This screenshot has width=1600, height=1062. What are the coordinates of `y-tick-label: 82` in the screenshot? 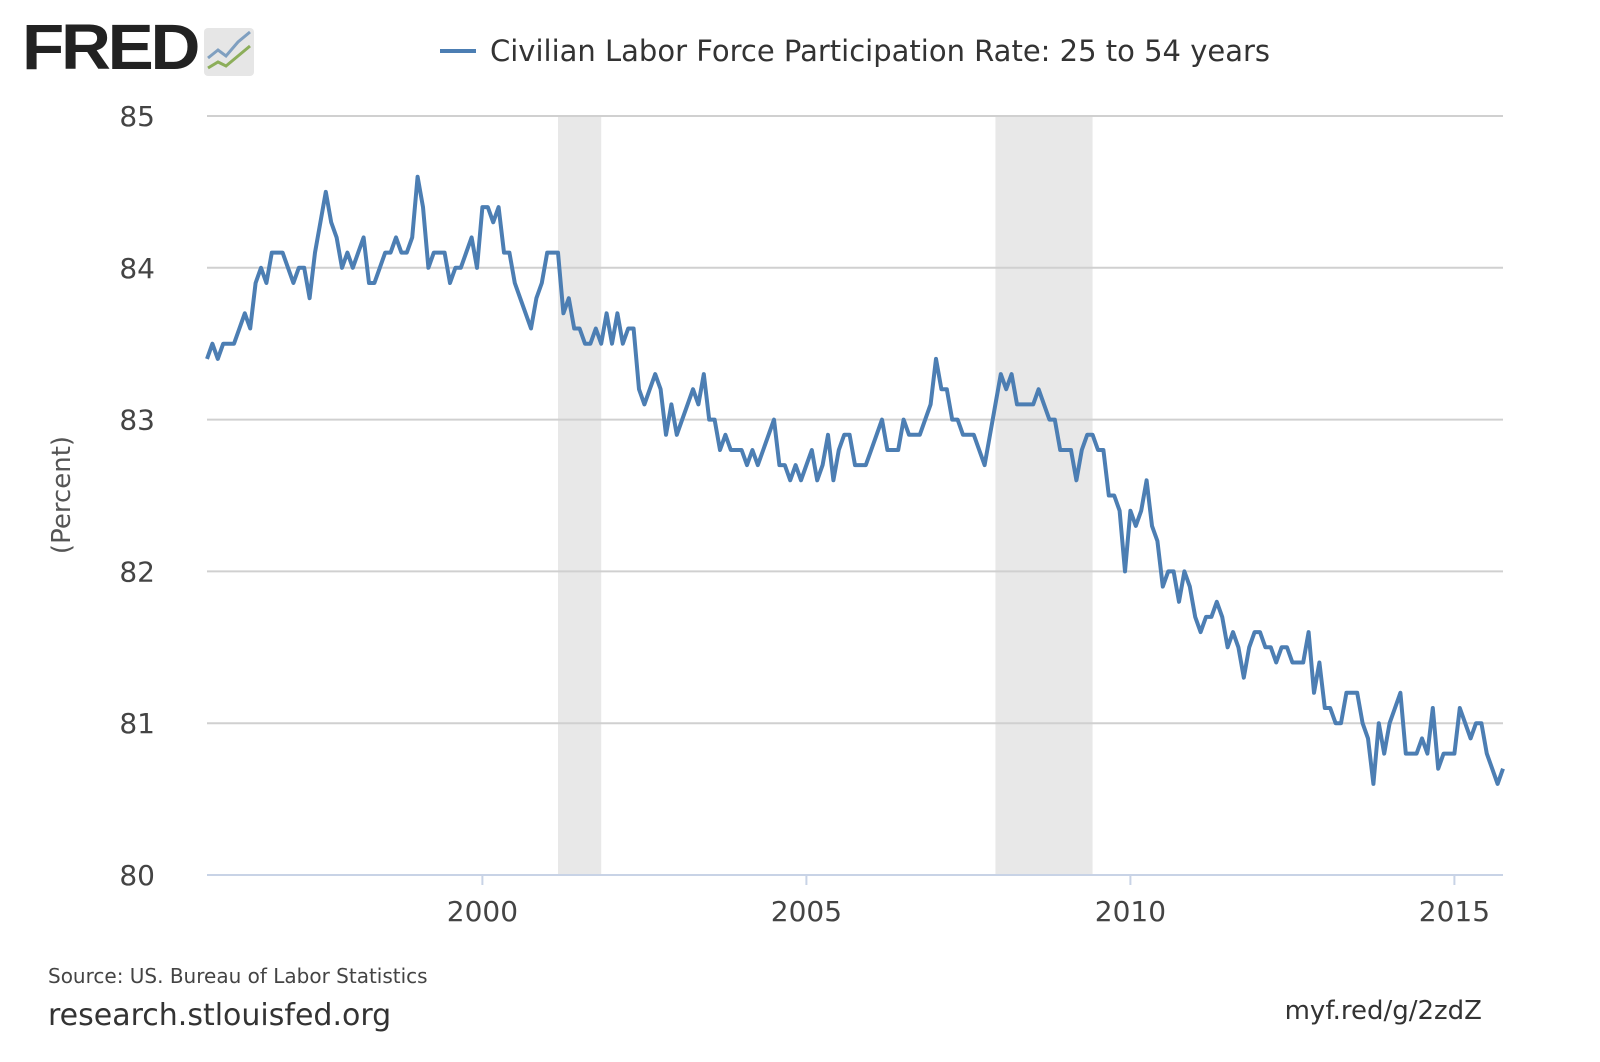 It's located at (137, 571).